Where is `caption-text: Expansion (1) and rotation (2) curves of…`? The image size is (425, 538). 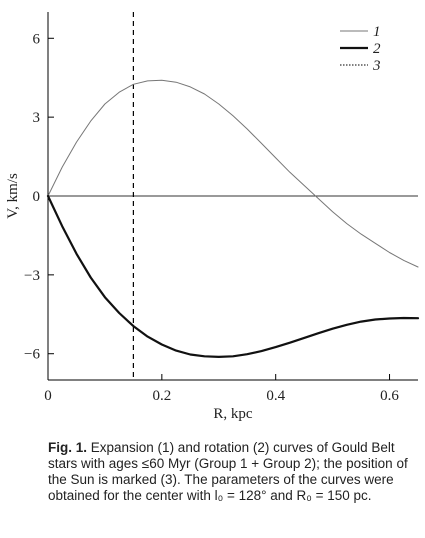 caption-text: Expansion (1) and rotation (2) curves of… is located at coordinates (228, 471).